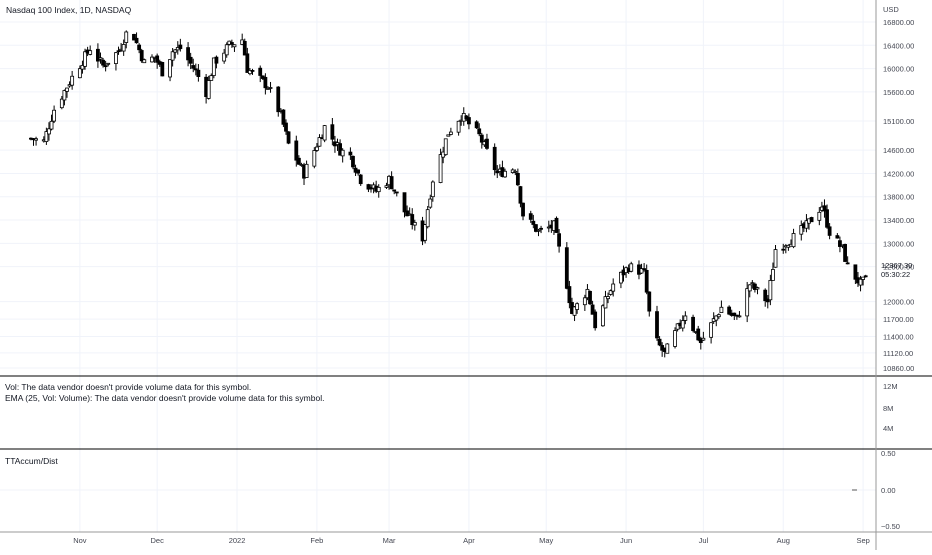 The height and width of the screenshot is (555, 932). I want to click on x-tick-label: Jun, so click(626, 540).